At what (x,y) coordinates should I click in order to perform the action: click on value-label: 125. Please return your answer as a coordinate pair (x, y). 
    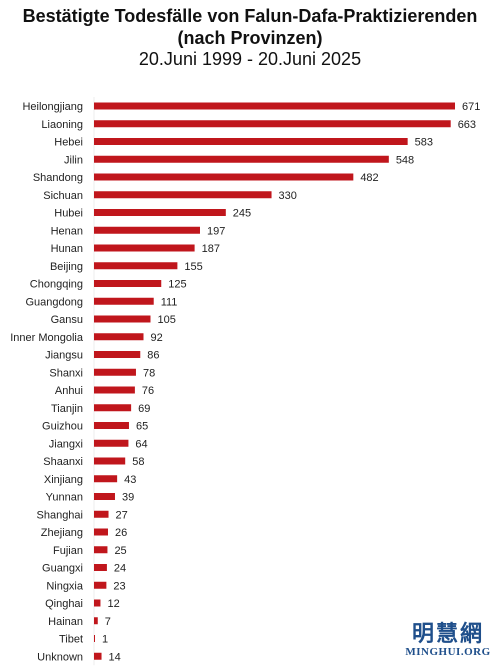
    Looking at the image, I should click on (177, 285).